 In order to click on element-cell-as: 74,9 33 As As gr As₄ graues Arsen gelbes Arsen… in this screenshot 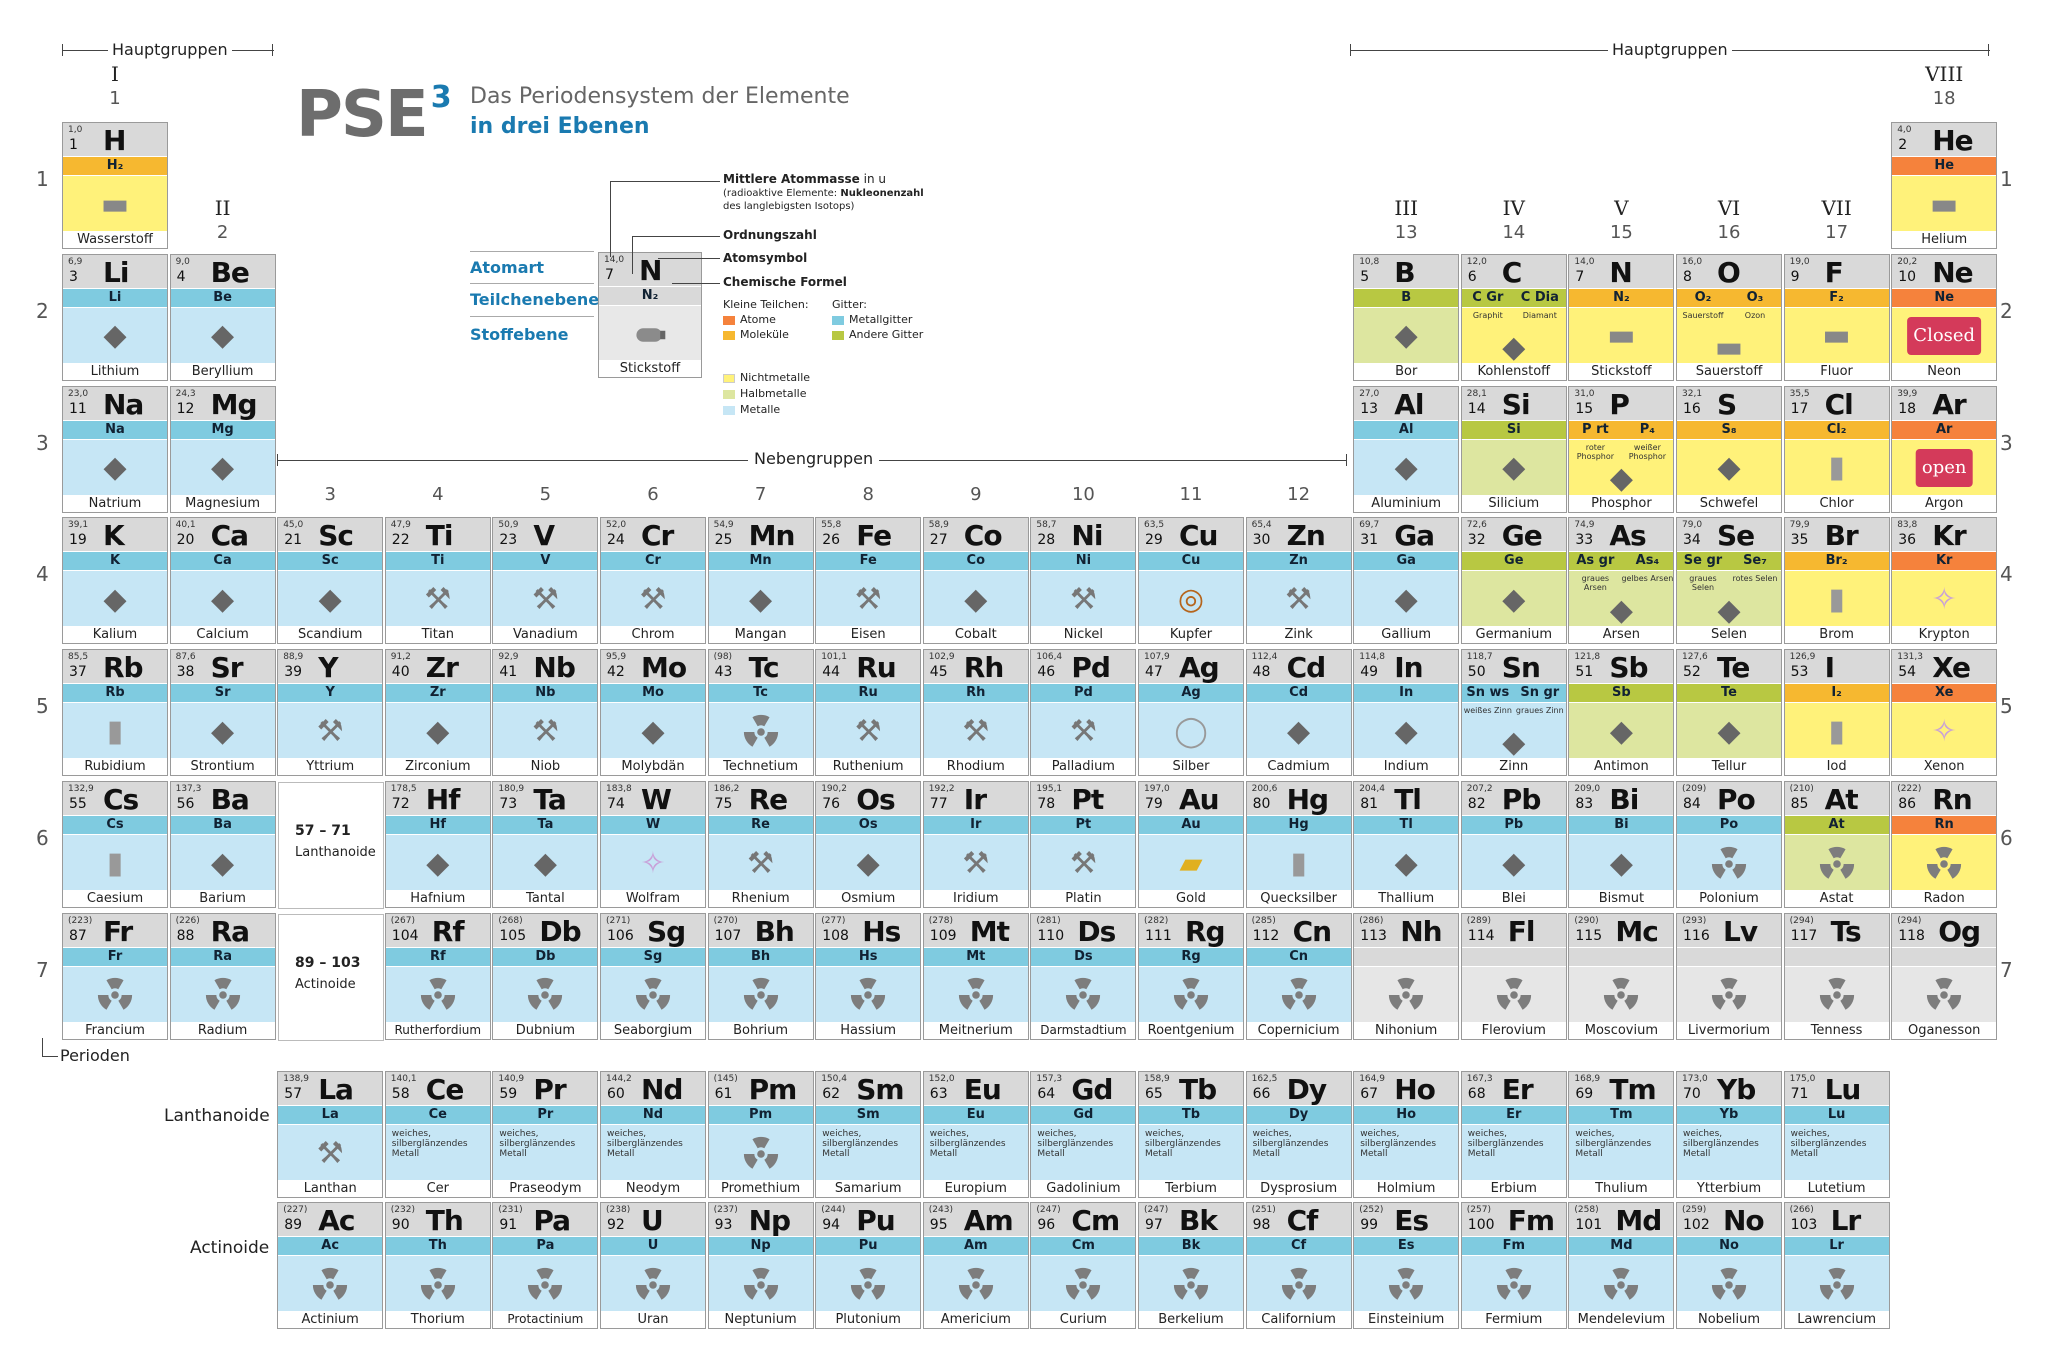, I will do `click(1621, 581)`.